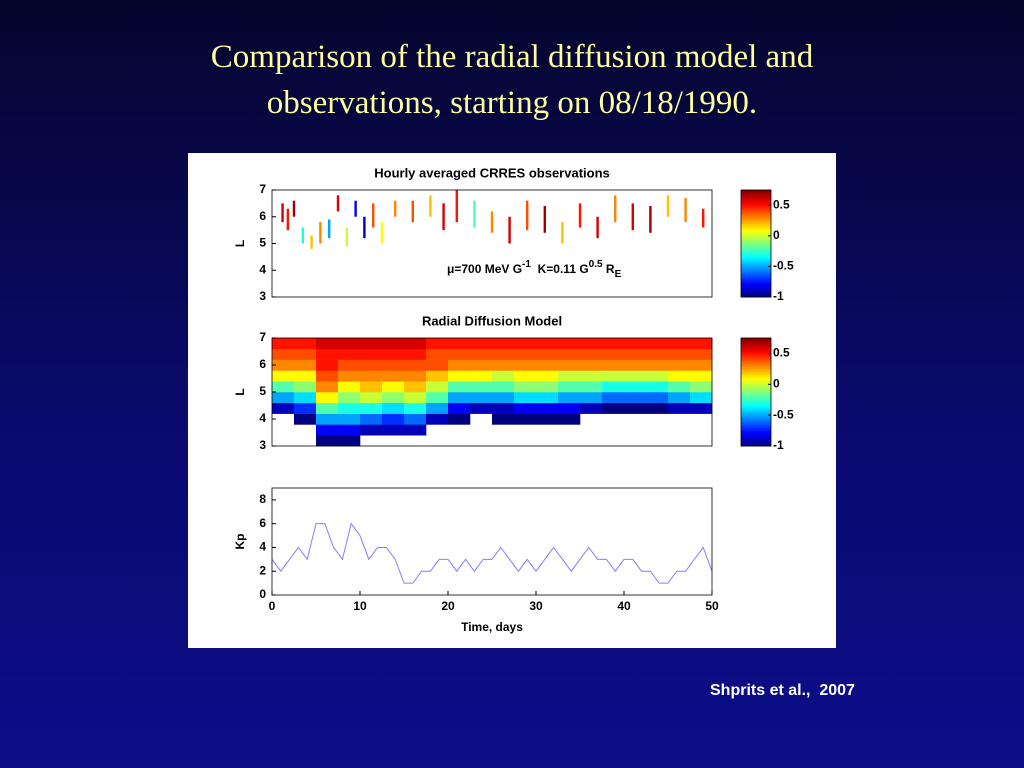 Image resolution: width=1024 pixels, height=768 pixels. What do you see at coordinates (262, 594) in the screenshot?
I see `y-tick-label: 0` at bounding box center [262, 594].